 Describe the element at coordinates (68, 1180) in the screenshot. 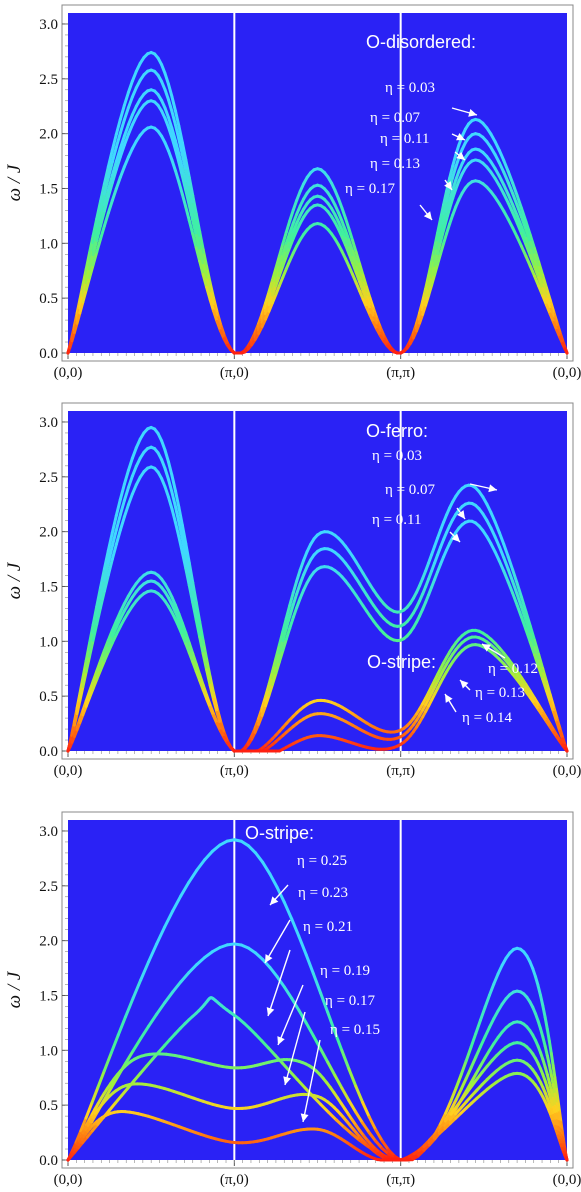

I see `x-tick-label: (0,0)` at that location.